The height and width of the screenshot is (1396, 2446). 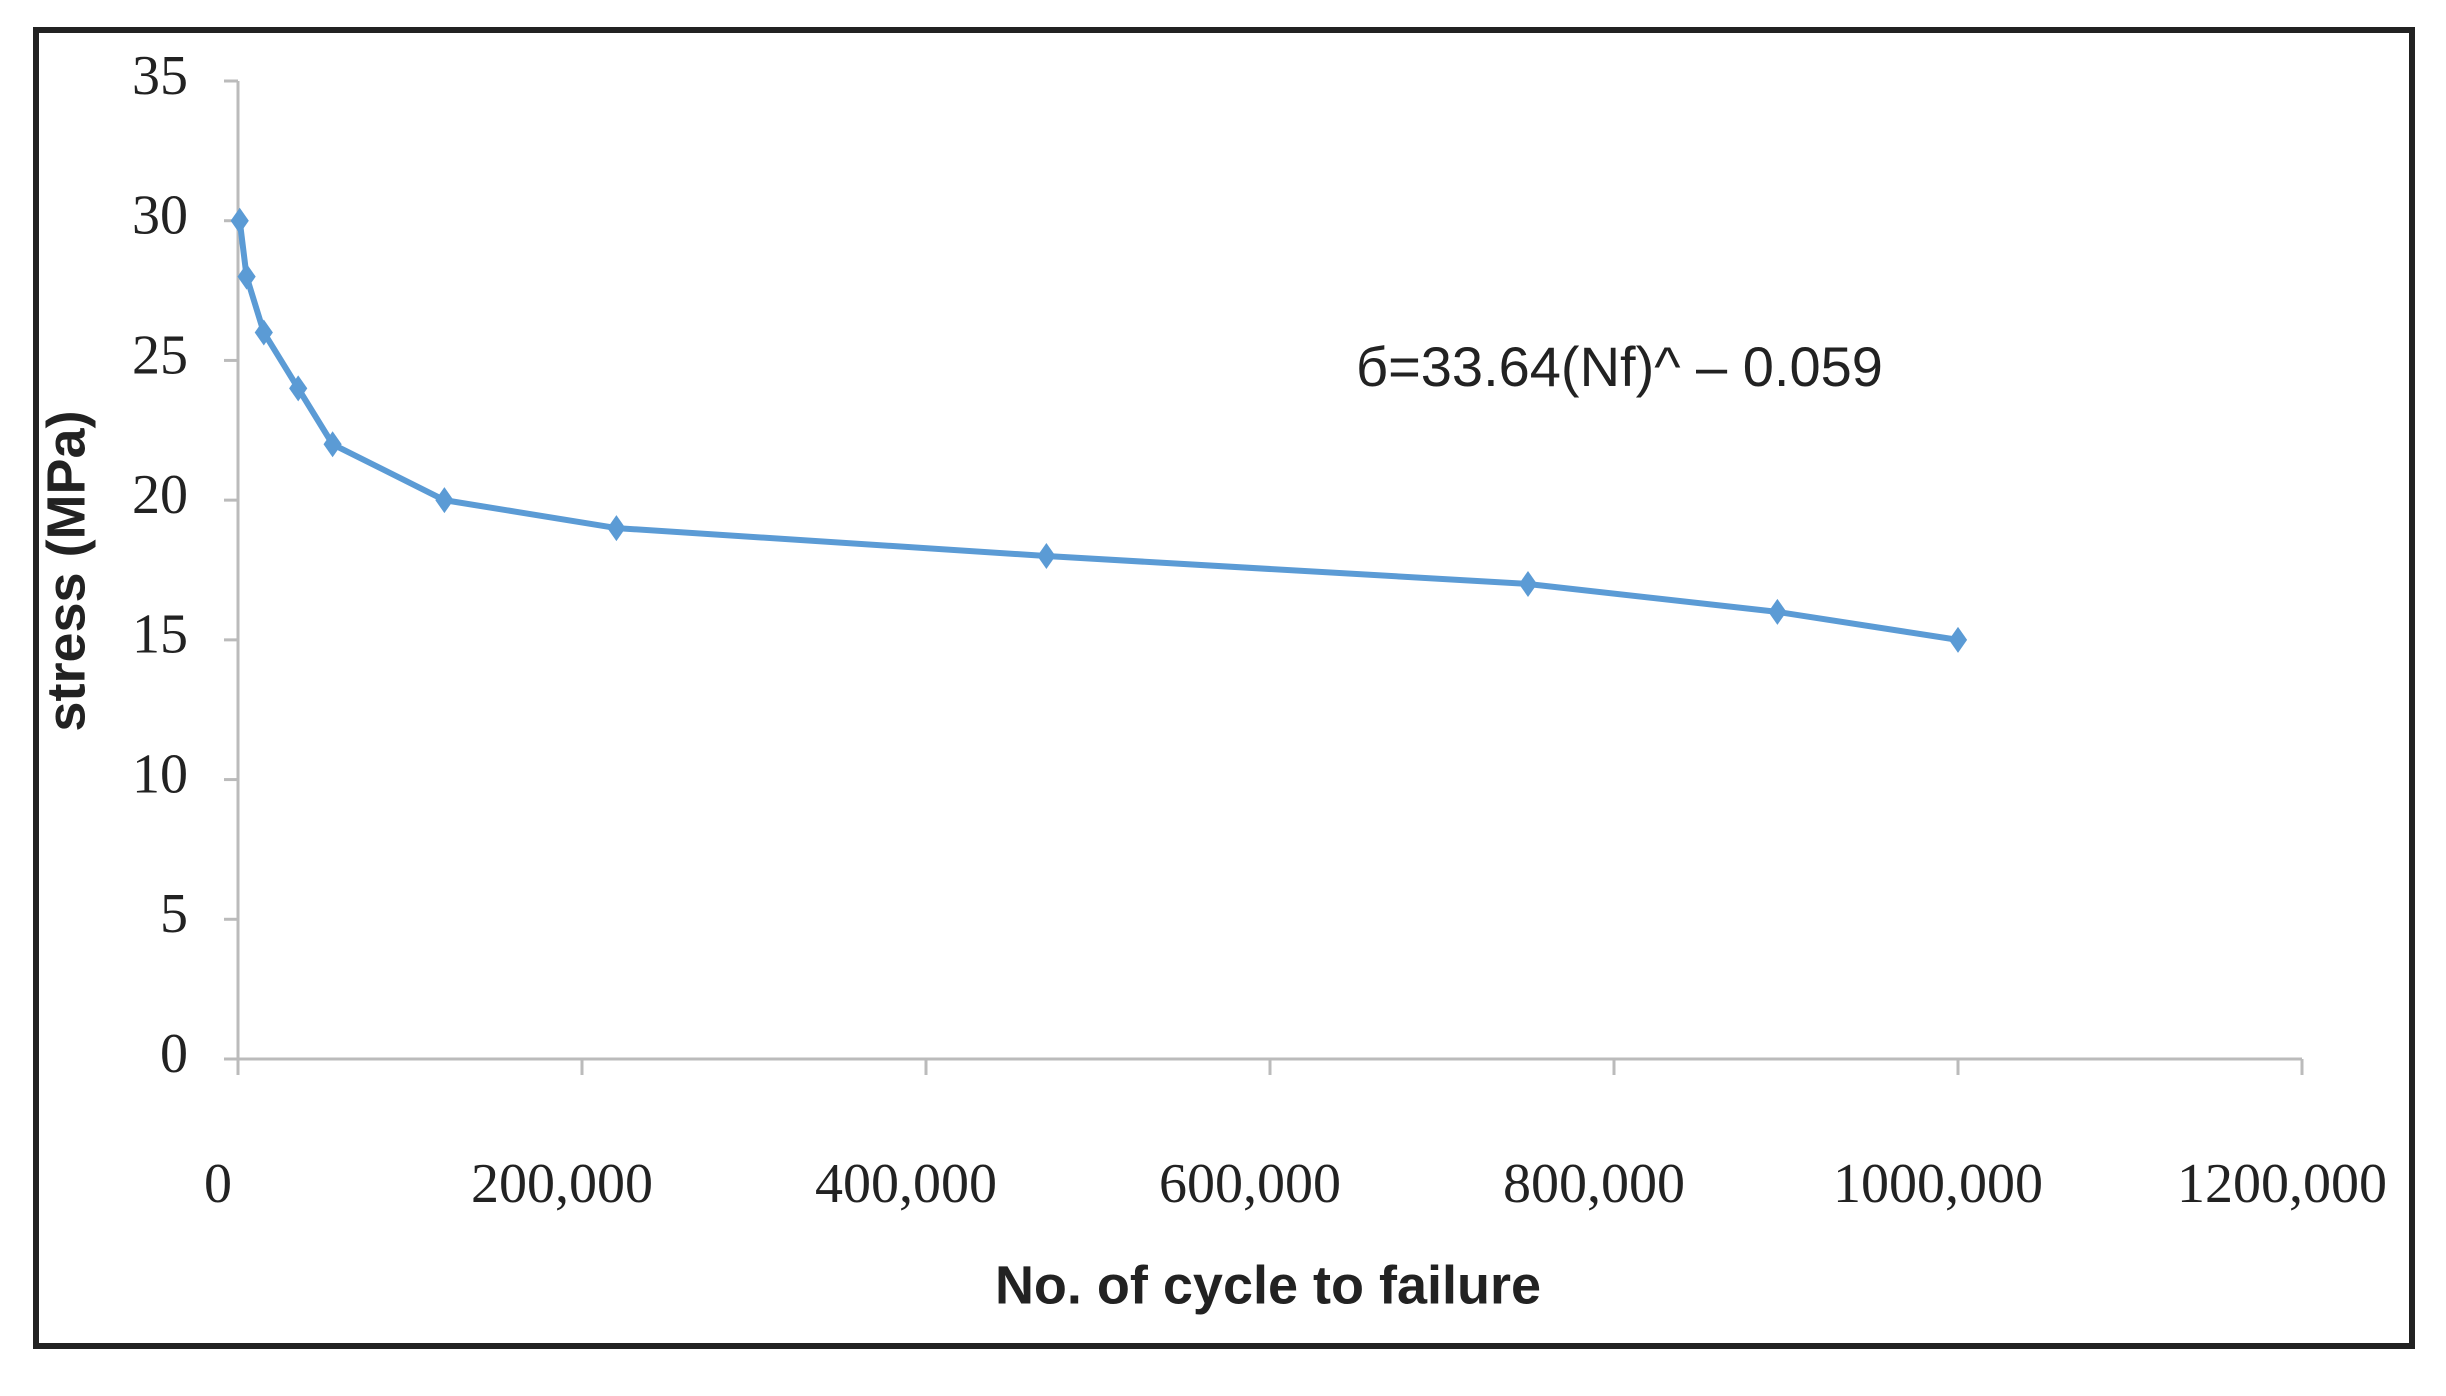 What do you see at coordinates (1938, 1184) in the screenshot?
I see `x-tick-label: 1000,000` at bounding box center [1938, 1184].